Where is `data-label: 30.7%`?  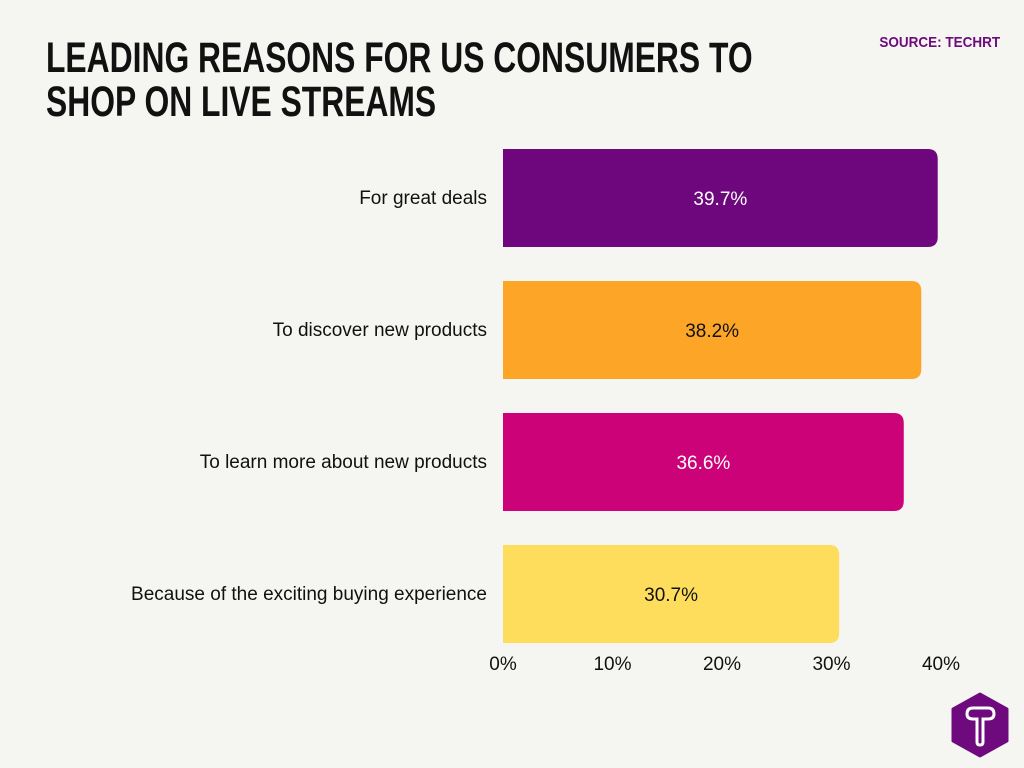 data-label: 30.7% is located at coordinates (671, 595).